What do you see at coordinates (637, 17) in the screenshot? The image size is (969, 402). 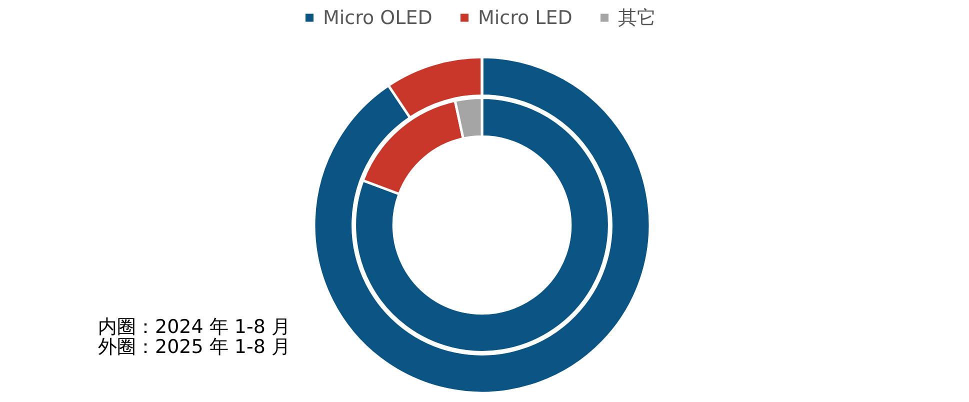 I see `legend-label: 其它` at bounding box center [637, 17].